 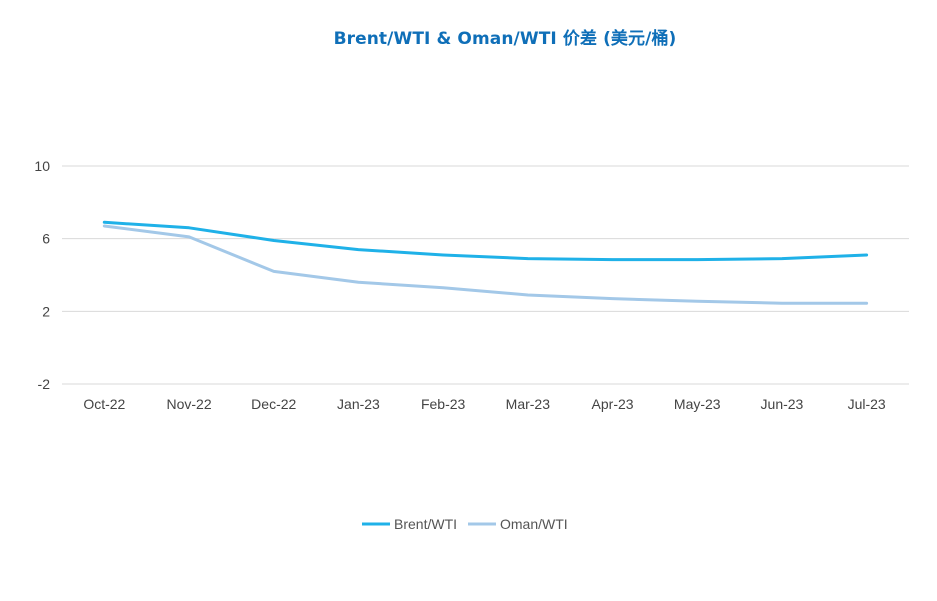 What do you see at coordinates (188, 404) in the screenshot?
I see `x-tick-label: Nov-22` at bounding box center [188, 404].